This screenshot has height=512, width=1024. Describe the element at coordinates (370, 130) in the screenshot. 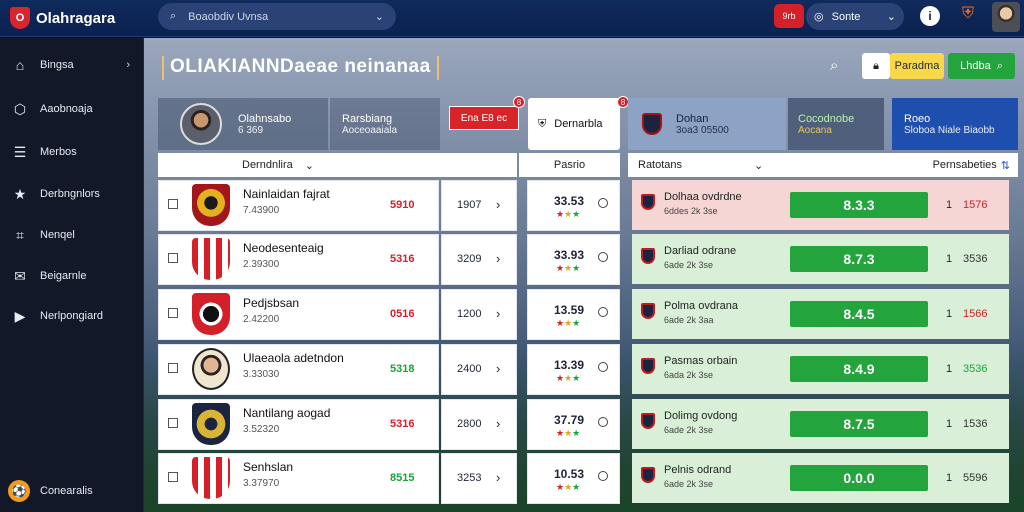

I see `hero-b-sub: Aoceoaaiala` at that location.